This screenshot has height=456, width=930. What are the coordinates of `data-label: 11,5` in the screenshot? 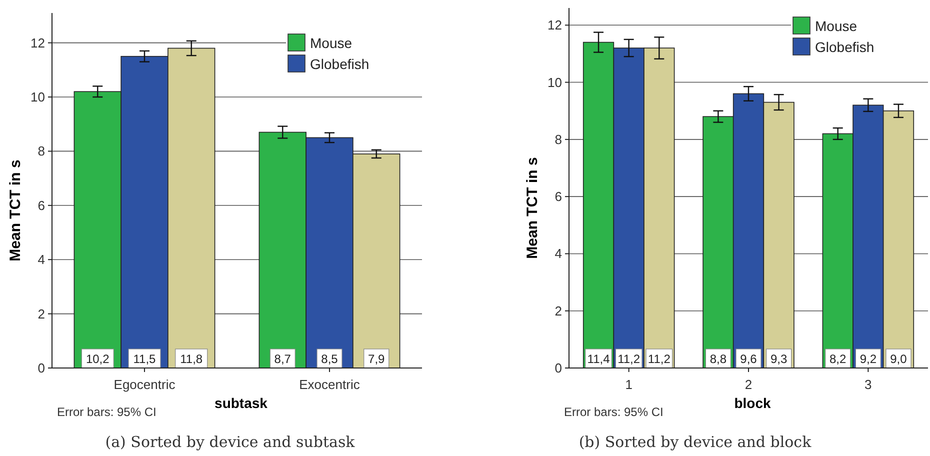 It's located at (144, 359).